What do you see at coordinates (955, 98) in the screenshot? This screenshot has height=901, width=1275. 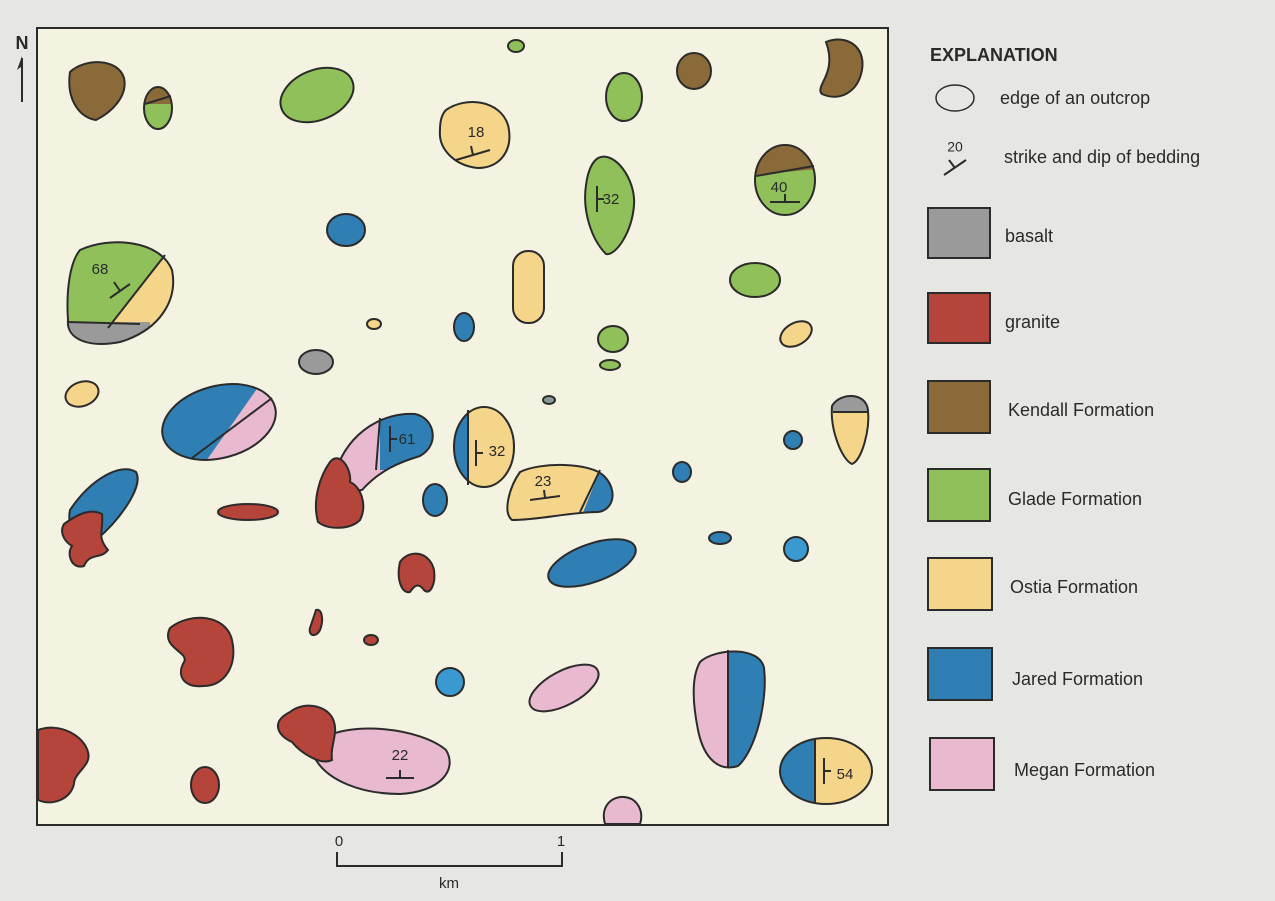 I see `legend-outcrop-symbol` at bounding box center [955, 98].